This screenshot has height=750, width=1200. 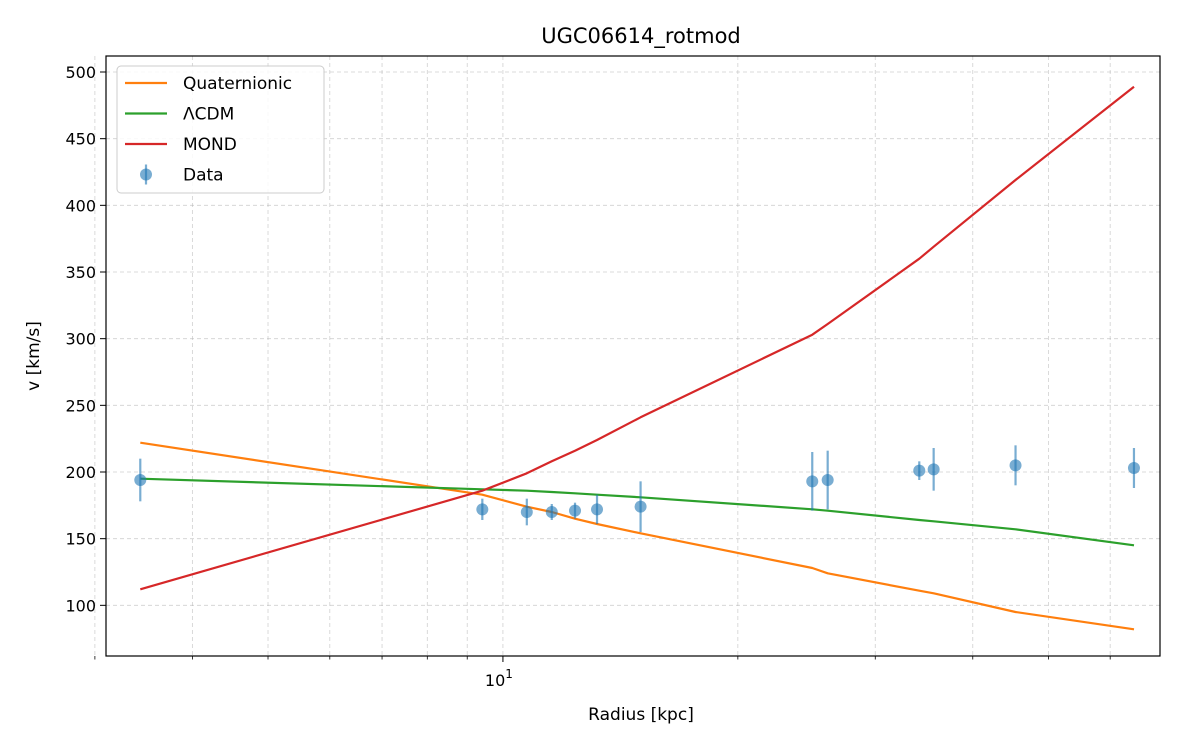 I want to click on x-axis-title: Radius [kpc], so click(x=641, y=715).